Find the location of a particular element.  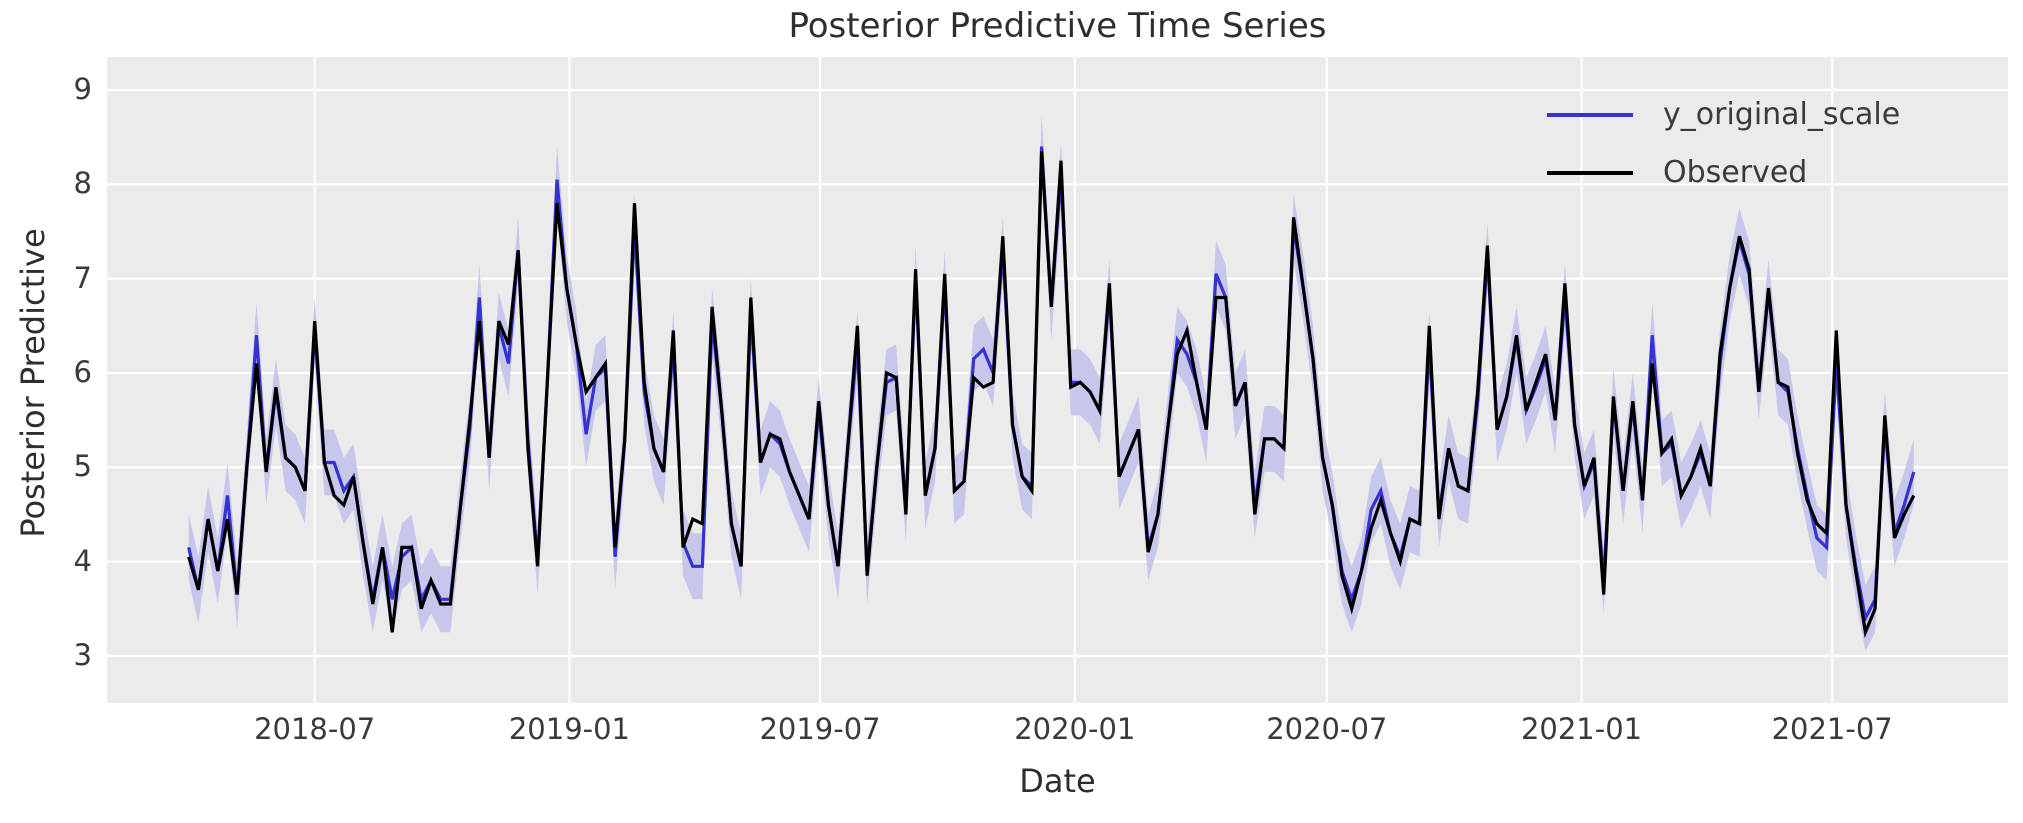

x-axis-label: Date is located at coordinates (1057, 781).